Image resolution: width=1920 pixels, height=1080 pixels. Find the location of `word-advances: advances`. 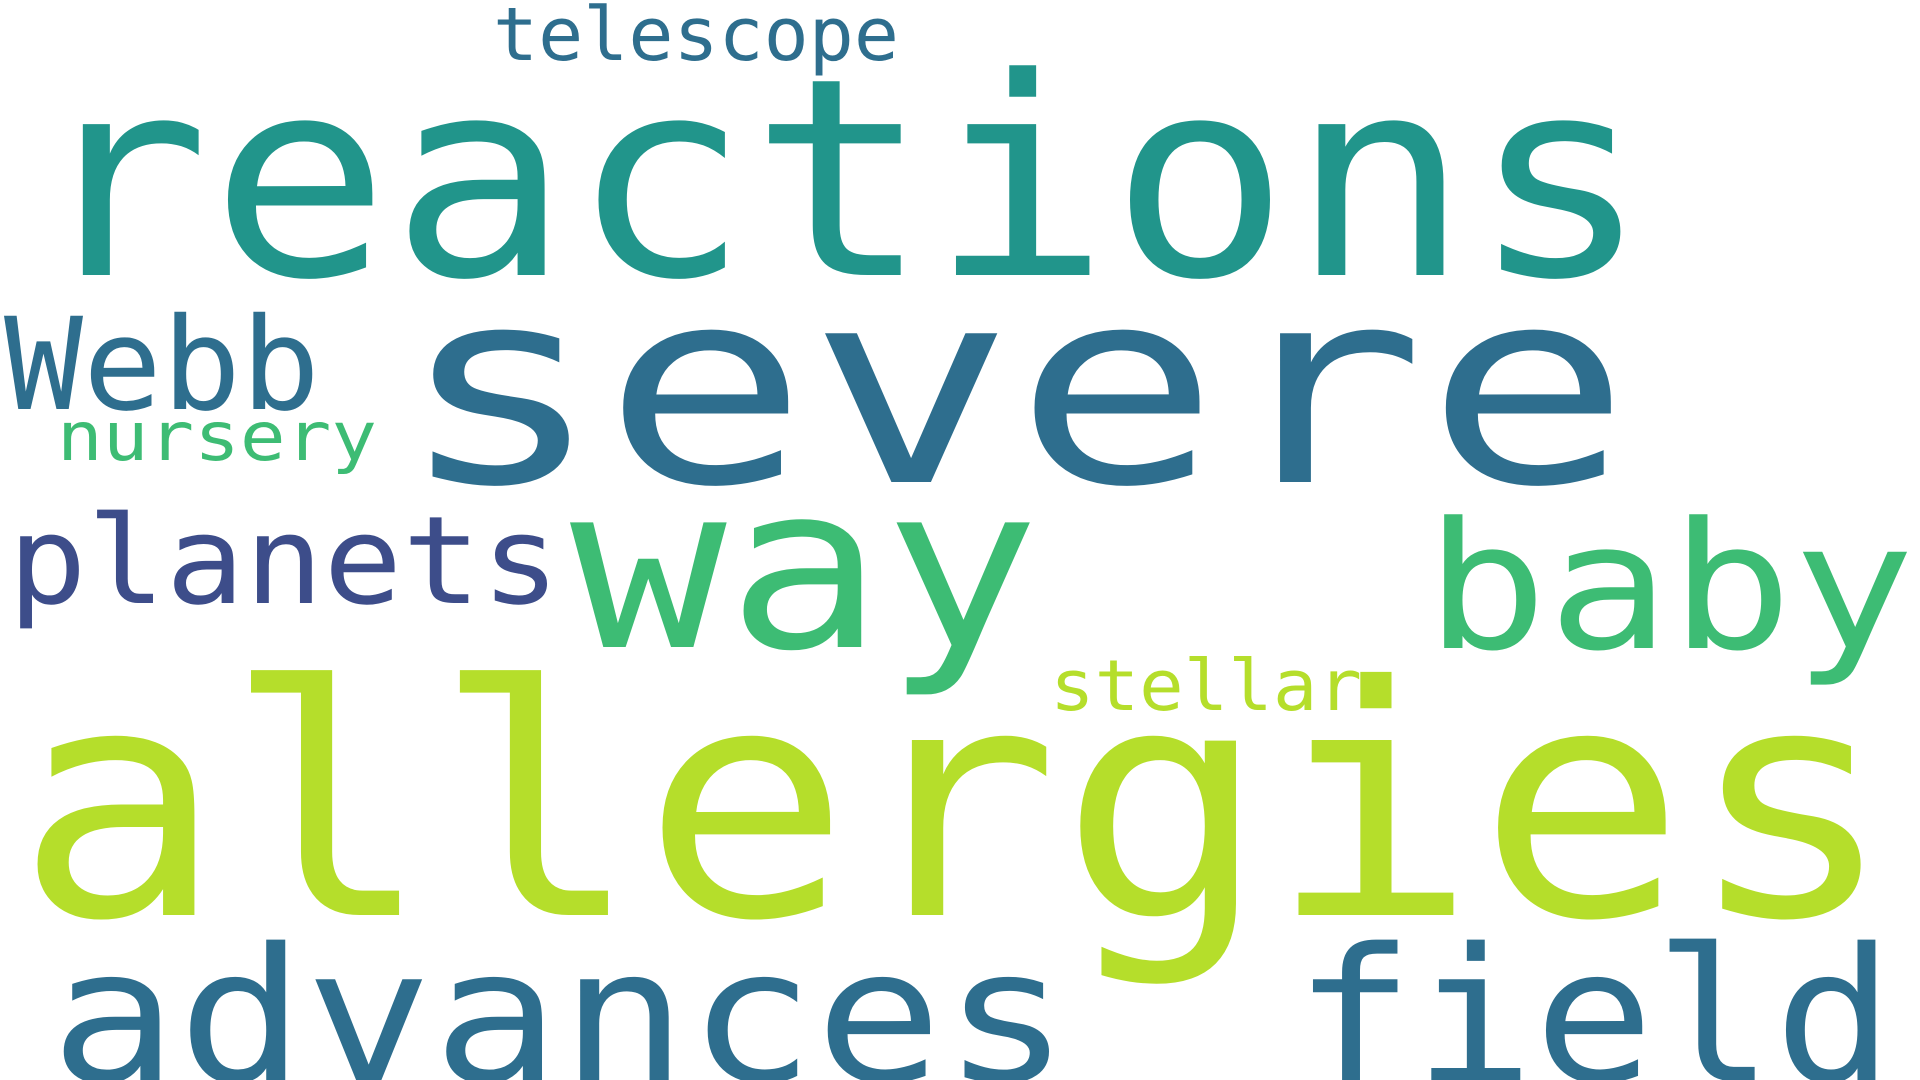

word-advances: advances is located at coordinates (560, 994).